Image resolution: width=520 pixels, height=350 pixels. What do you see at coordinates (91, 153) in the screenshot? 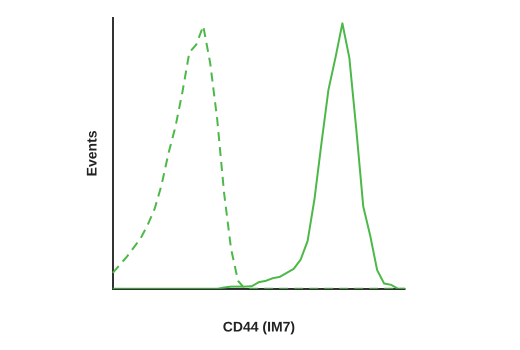
I see `y-axis-title: Events` at bounding box center [91, 153].